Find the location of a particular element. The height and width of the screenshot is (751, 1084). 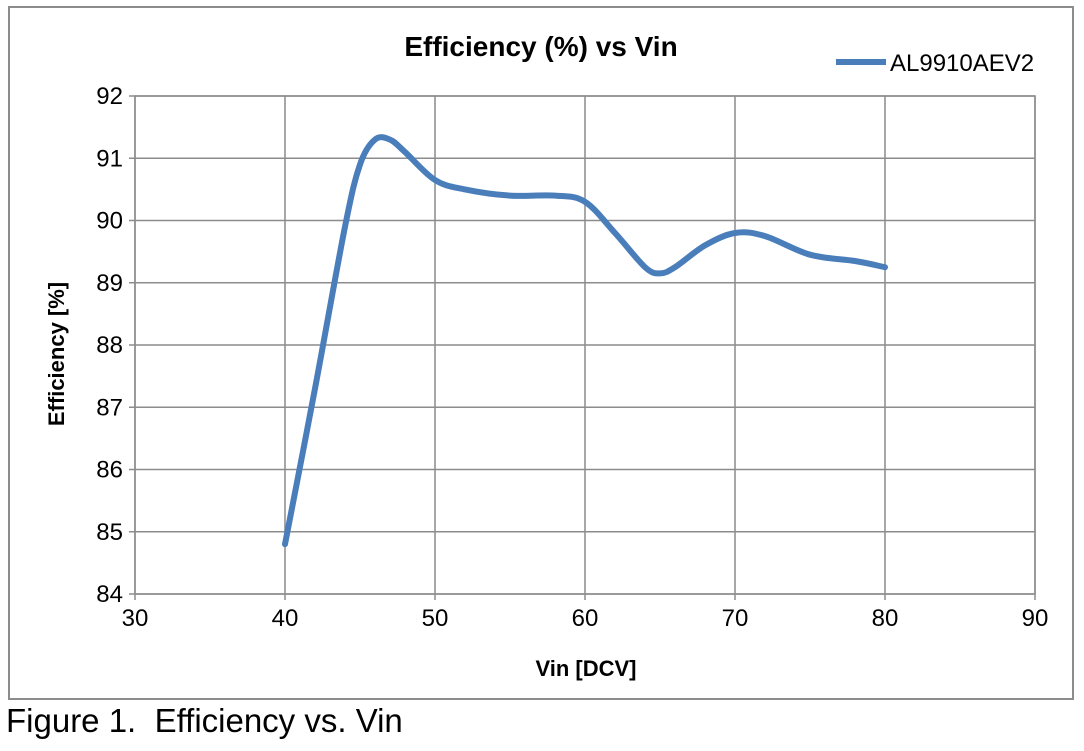

y-tick-label: 90 is located at coordinates (109, 221).